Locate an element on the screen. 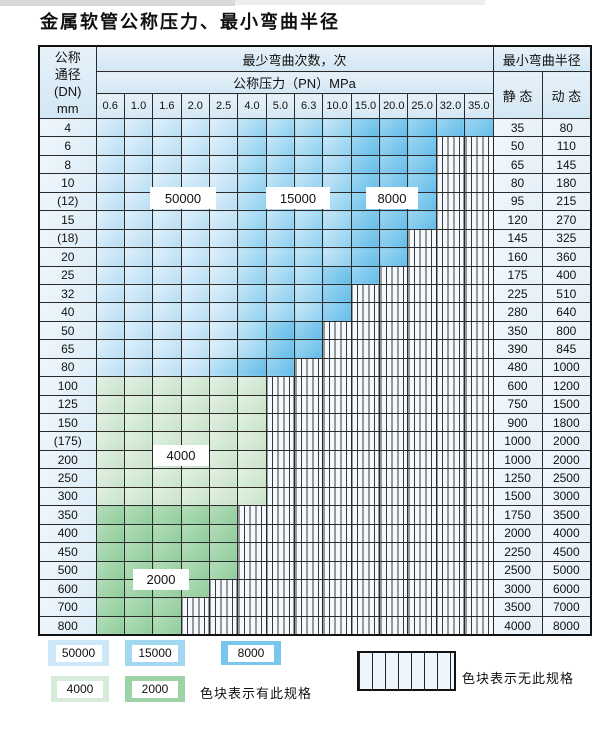 This screenshot has width=600, height=743. dn-value: 500 is located at coordinates (67, 570).